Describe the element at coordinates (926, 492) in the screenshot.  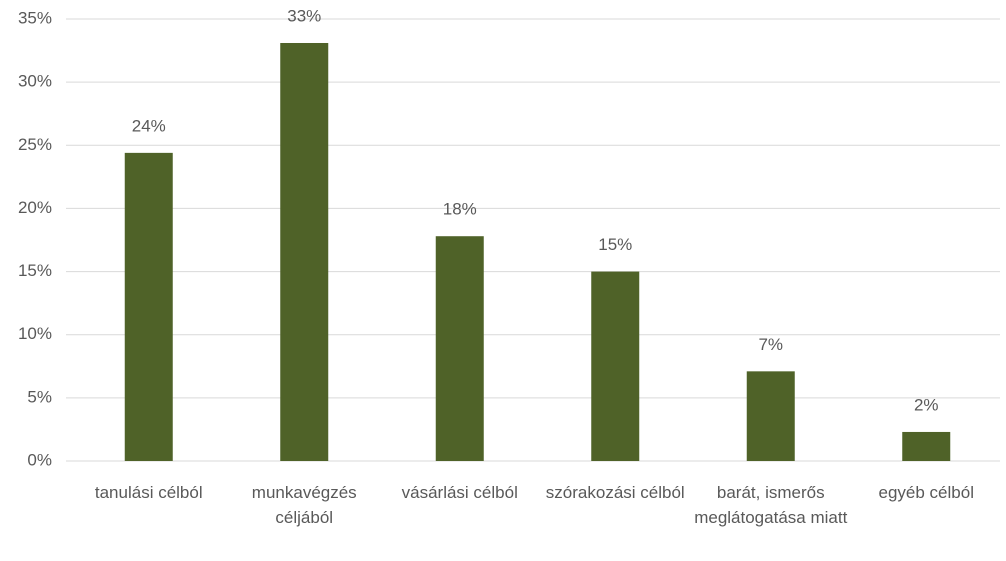
I see `x-tick-label: egyéb célból` at that location.